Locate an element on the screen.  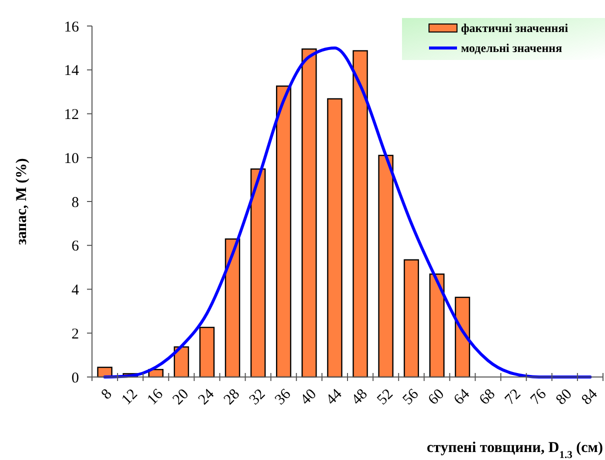
legend-label: фактичні значенняі is located at coordinates (515, 28).